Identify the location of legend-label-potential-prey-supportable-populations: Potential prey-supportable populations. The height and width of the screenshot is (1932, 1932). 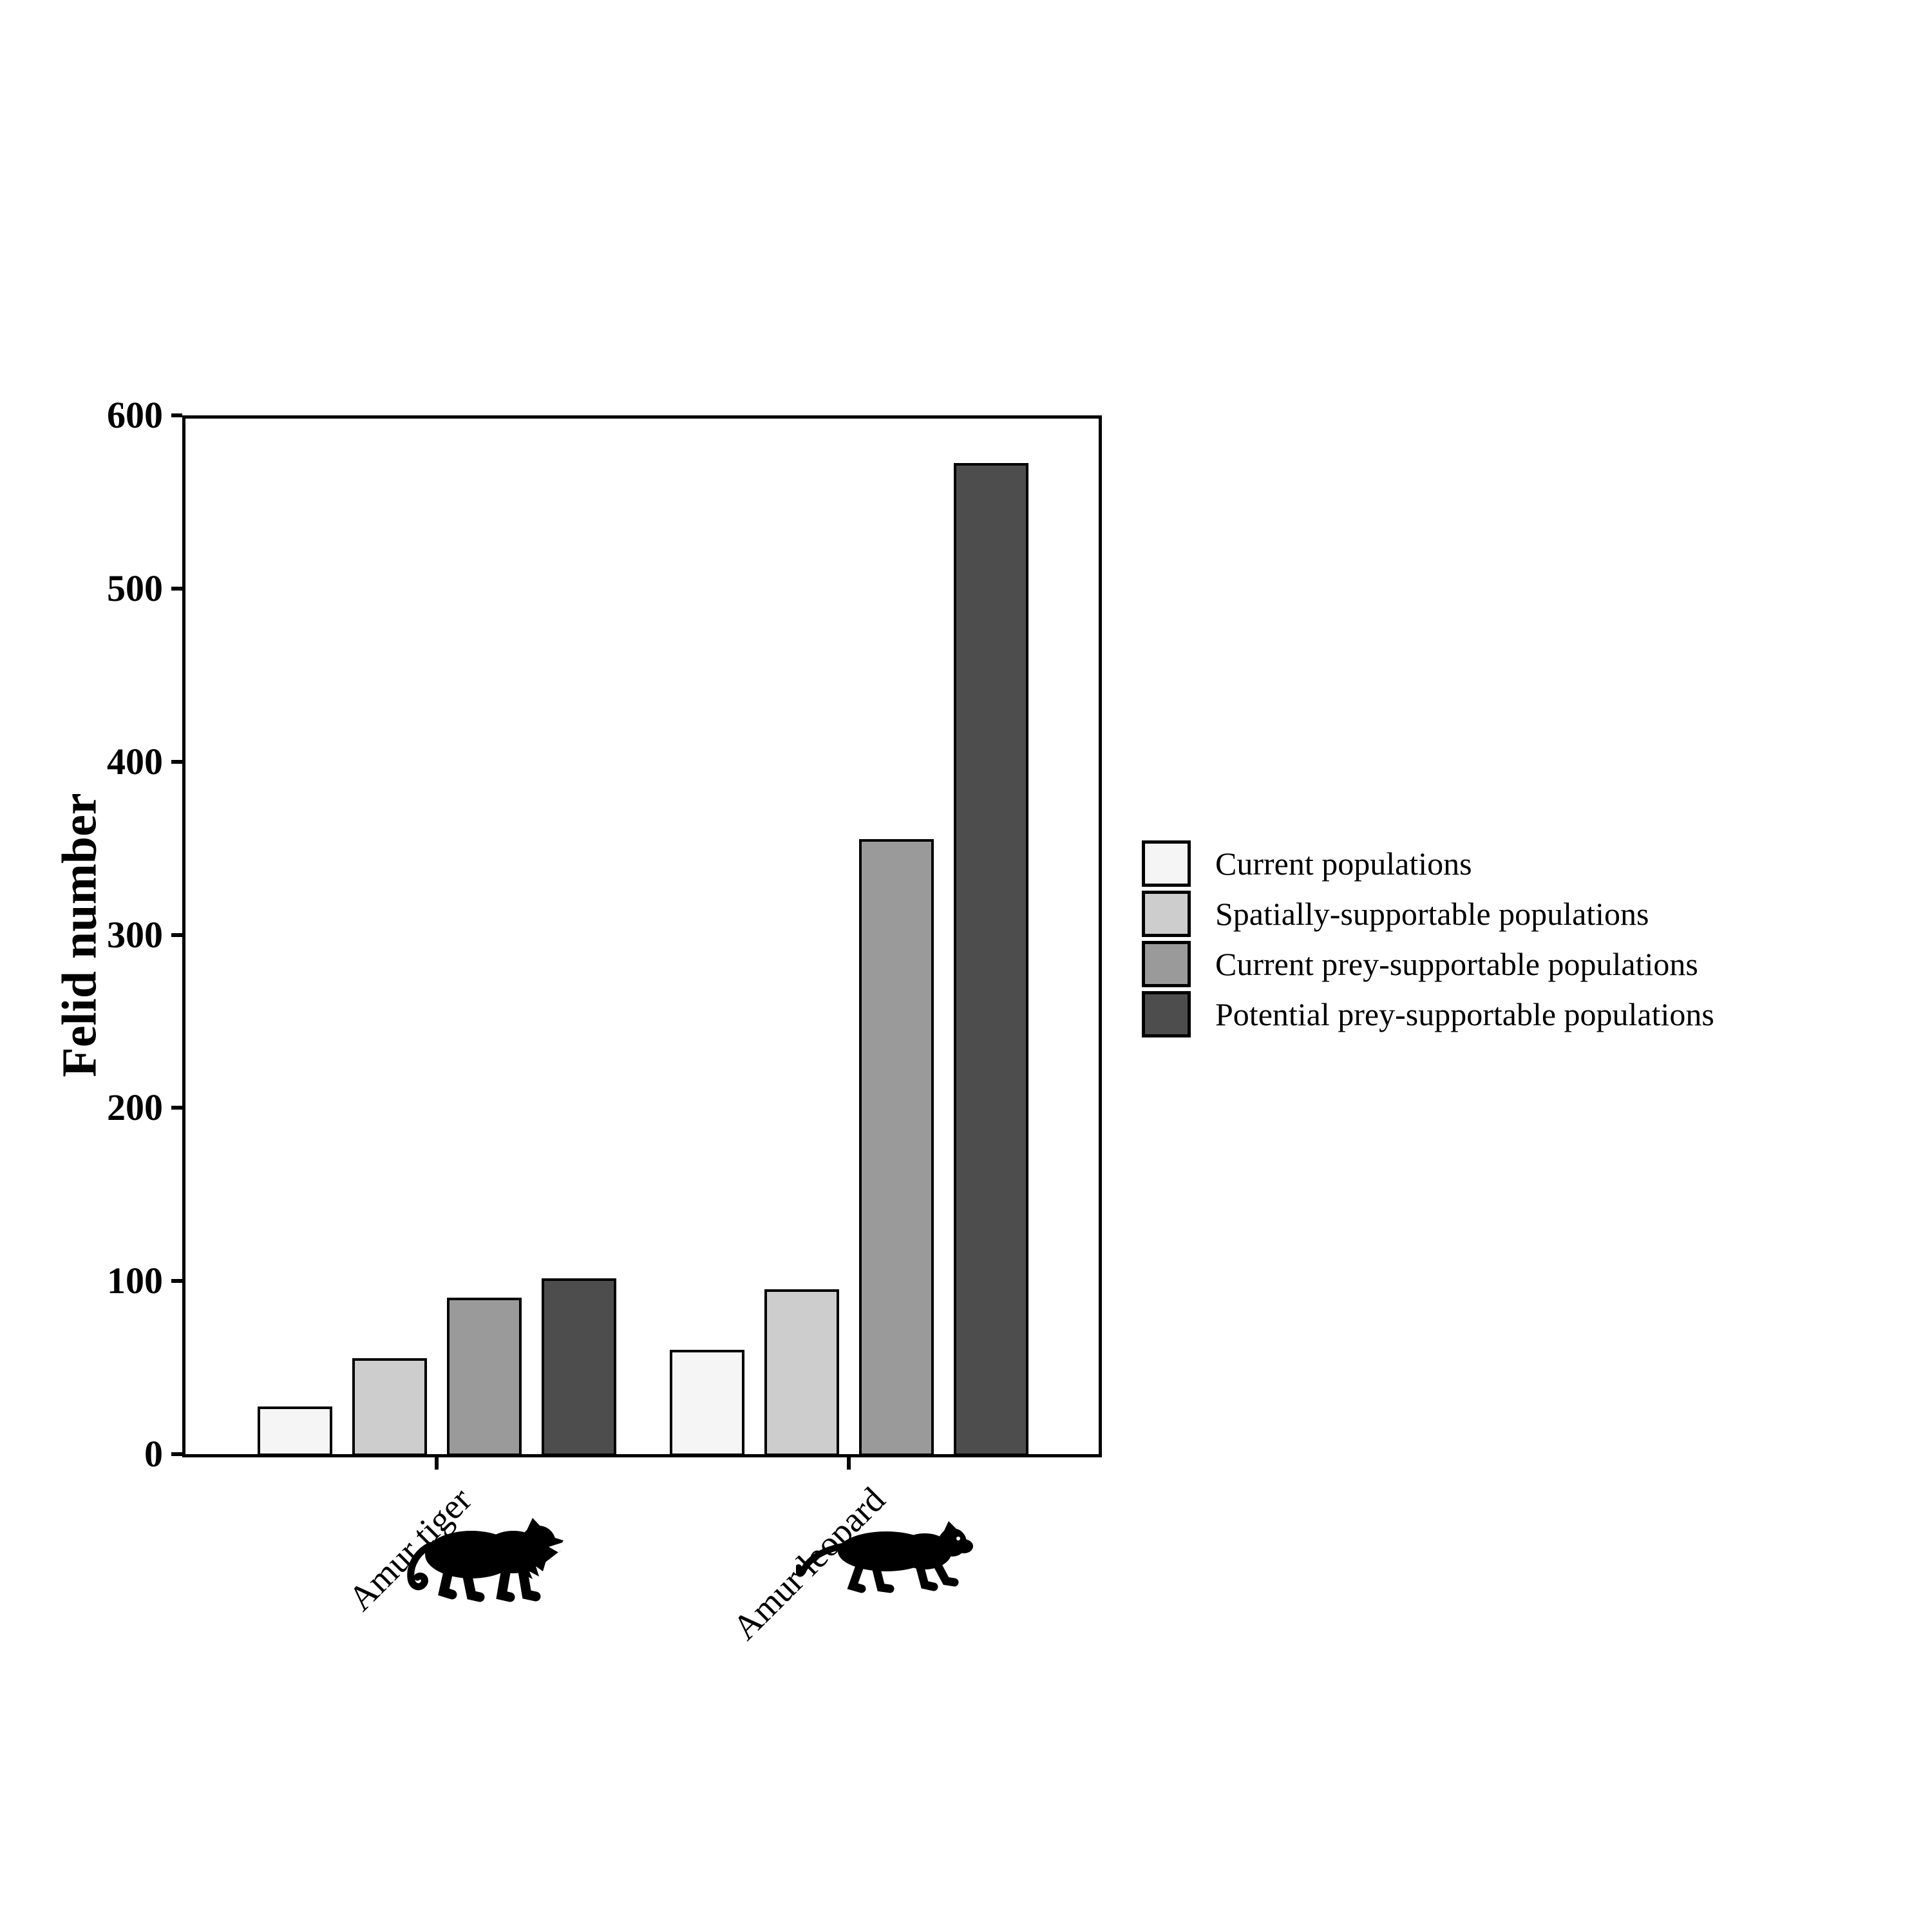
(1465, 1014).